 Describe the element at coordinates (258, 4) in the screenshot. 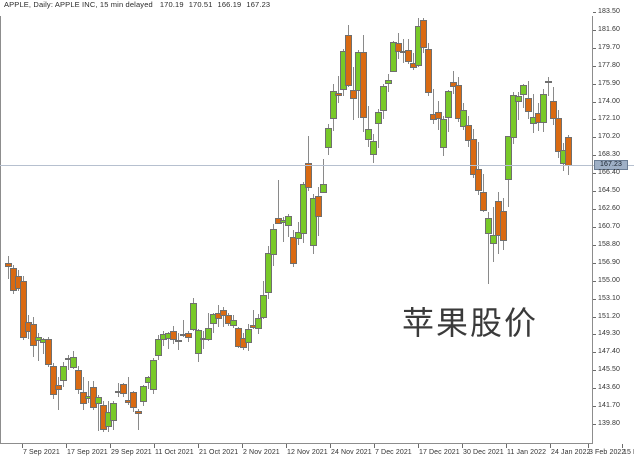

I see `quote-close: 167.23` at that location.